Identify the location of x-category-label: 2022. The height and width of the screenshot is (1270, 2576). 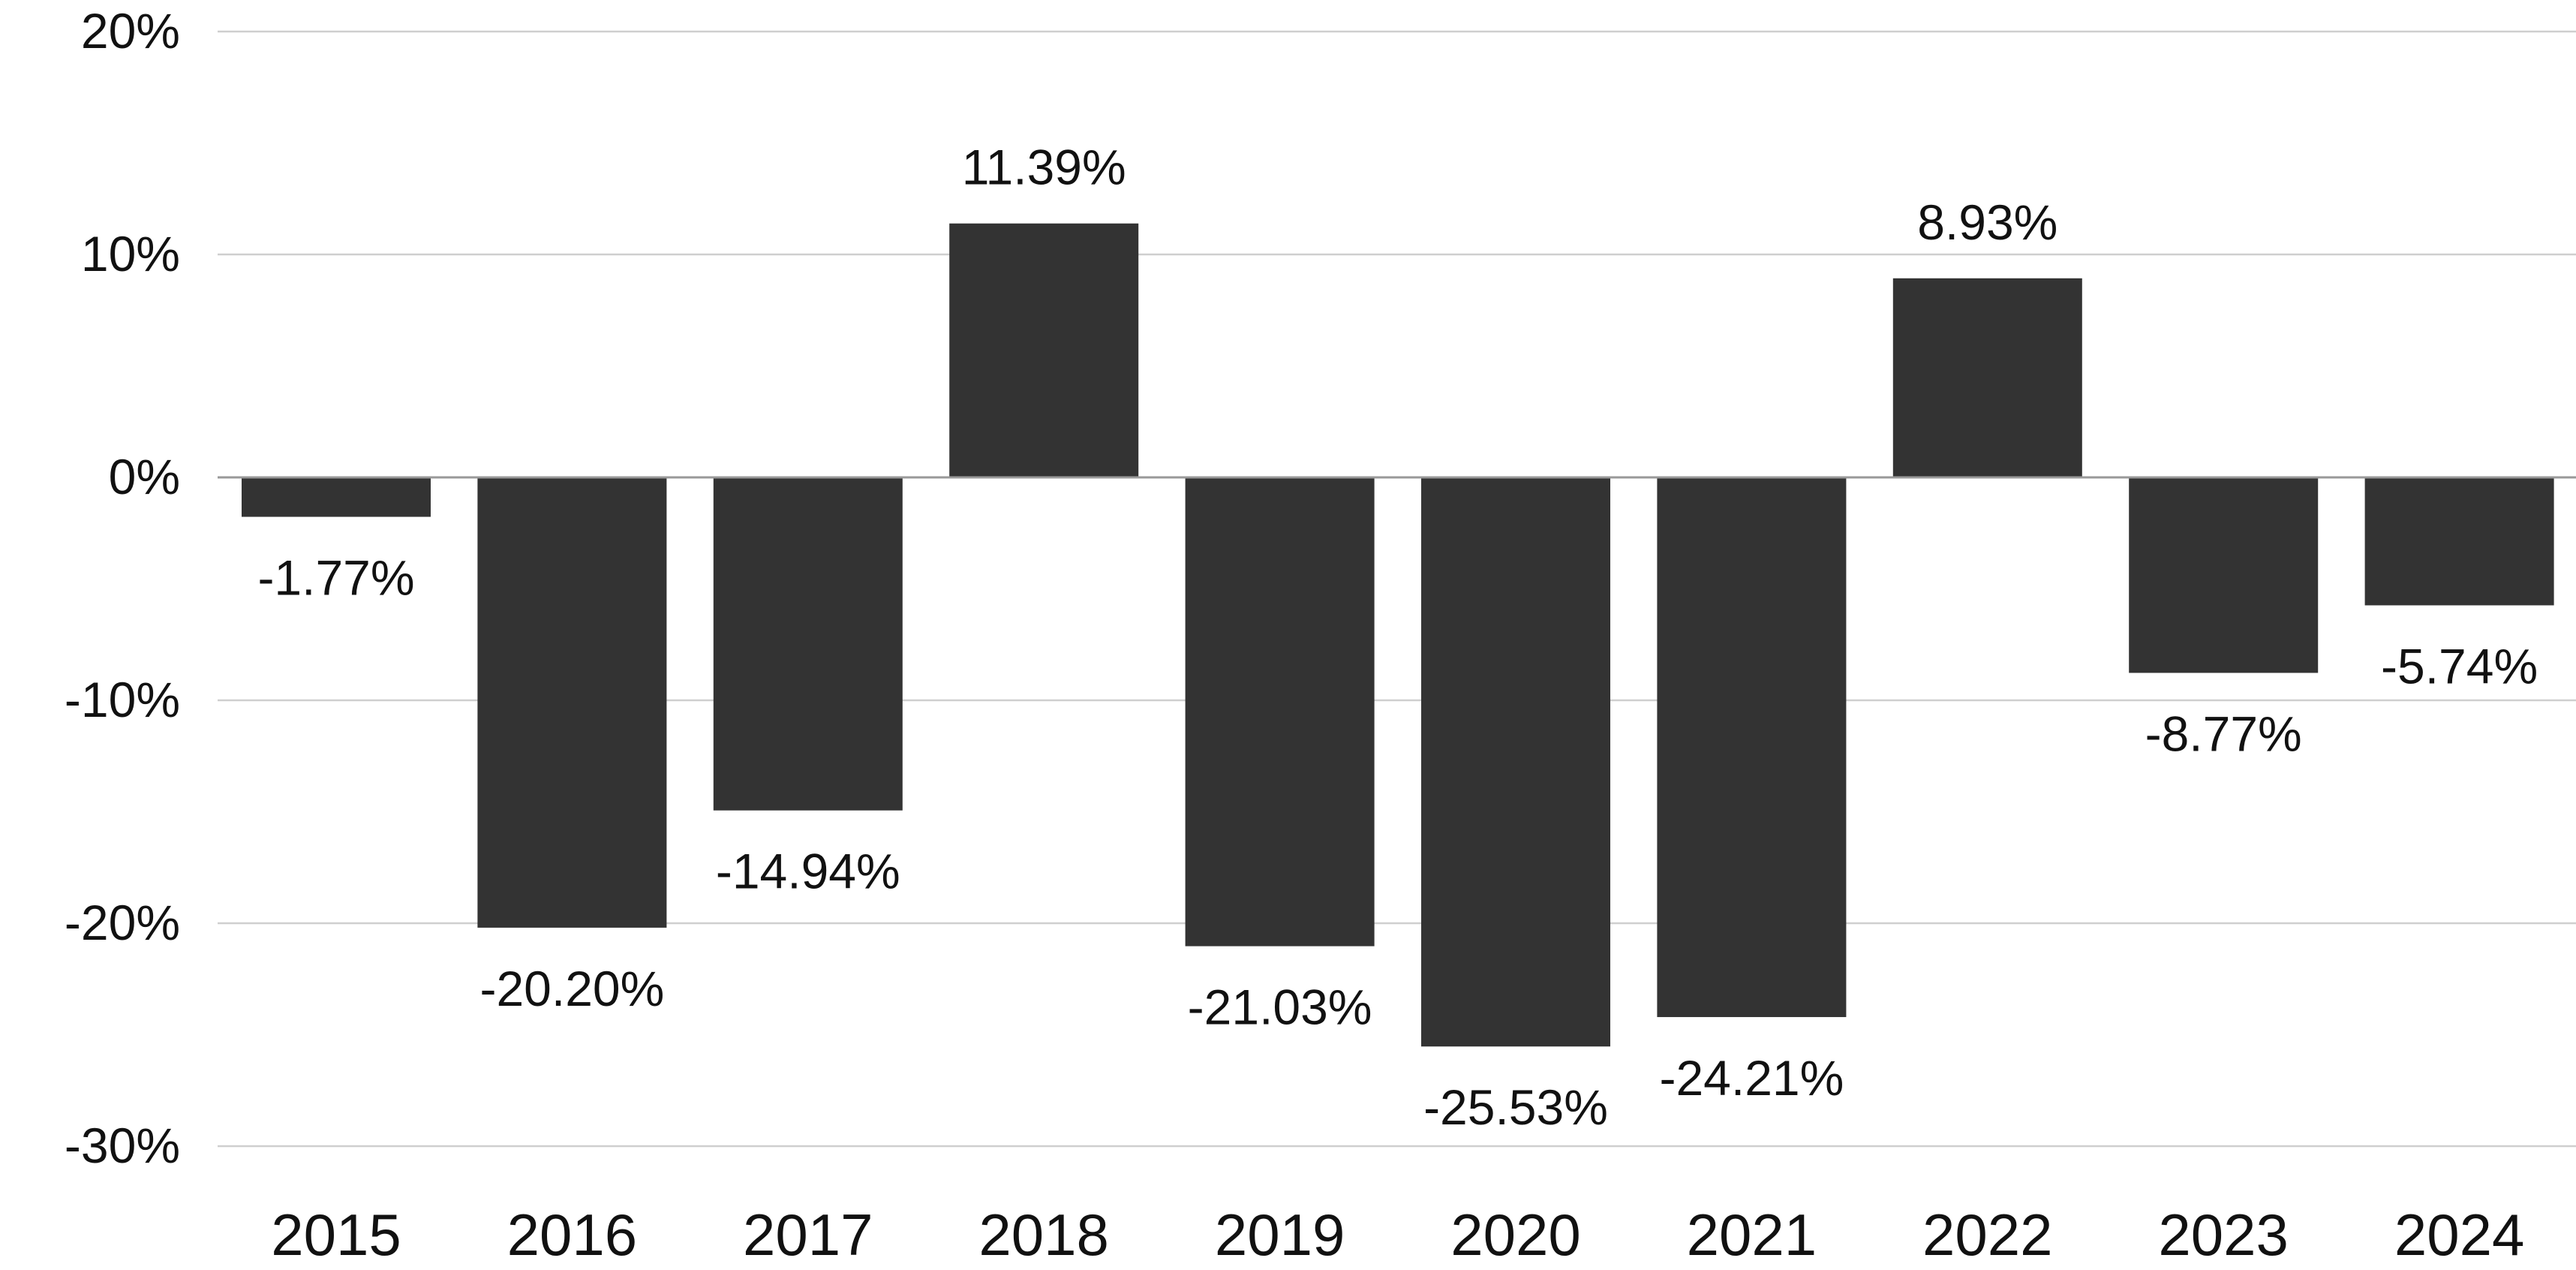
(1987, 1235).